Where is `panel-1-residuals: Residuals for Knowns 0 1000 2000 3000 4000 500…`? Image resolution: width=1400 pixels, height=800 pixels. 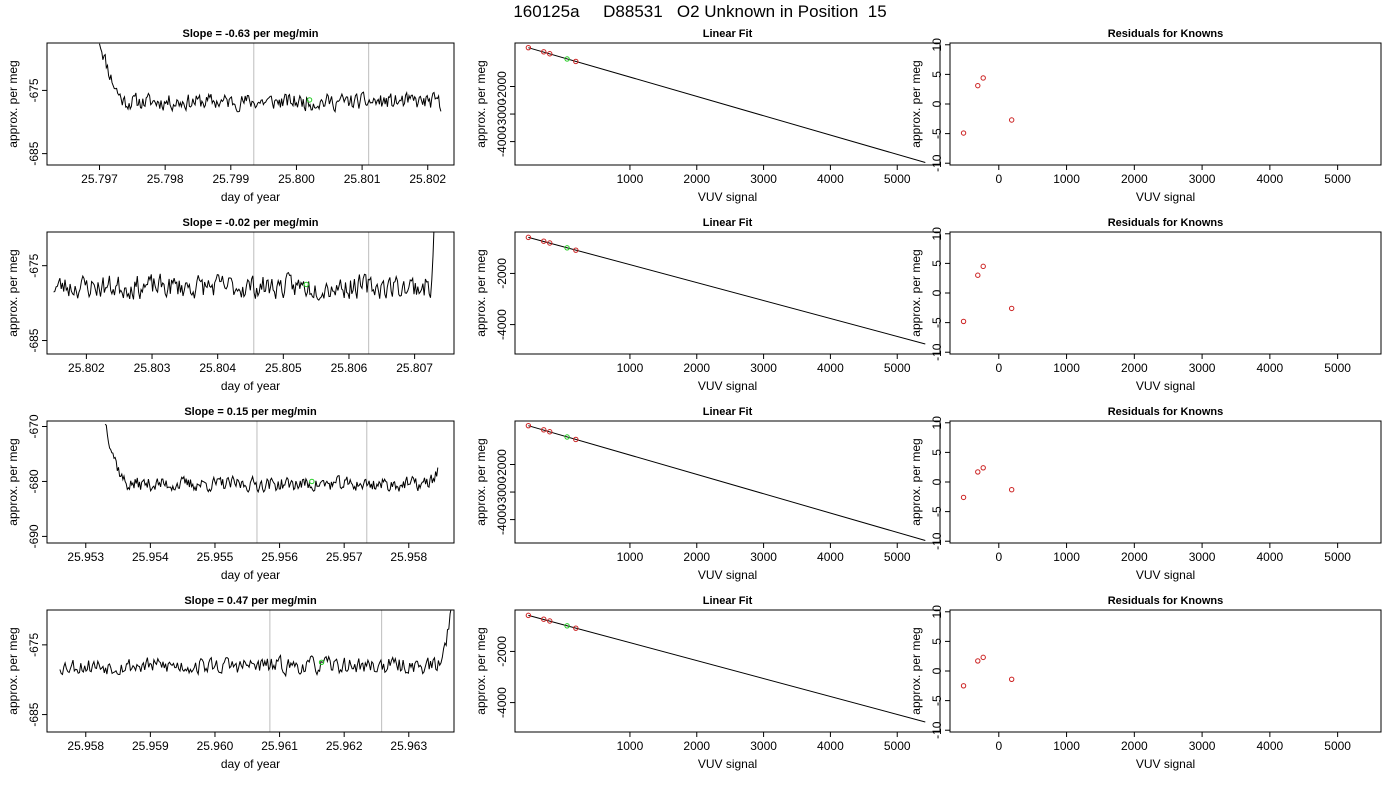 panel-1-residuals: Residuals for Knowns 0 1000 2000 3000 4000 500… is located at coordinates (1145, 116).